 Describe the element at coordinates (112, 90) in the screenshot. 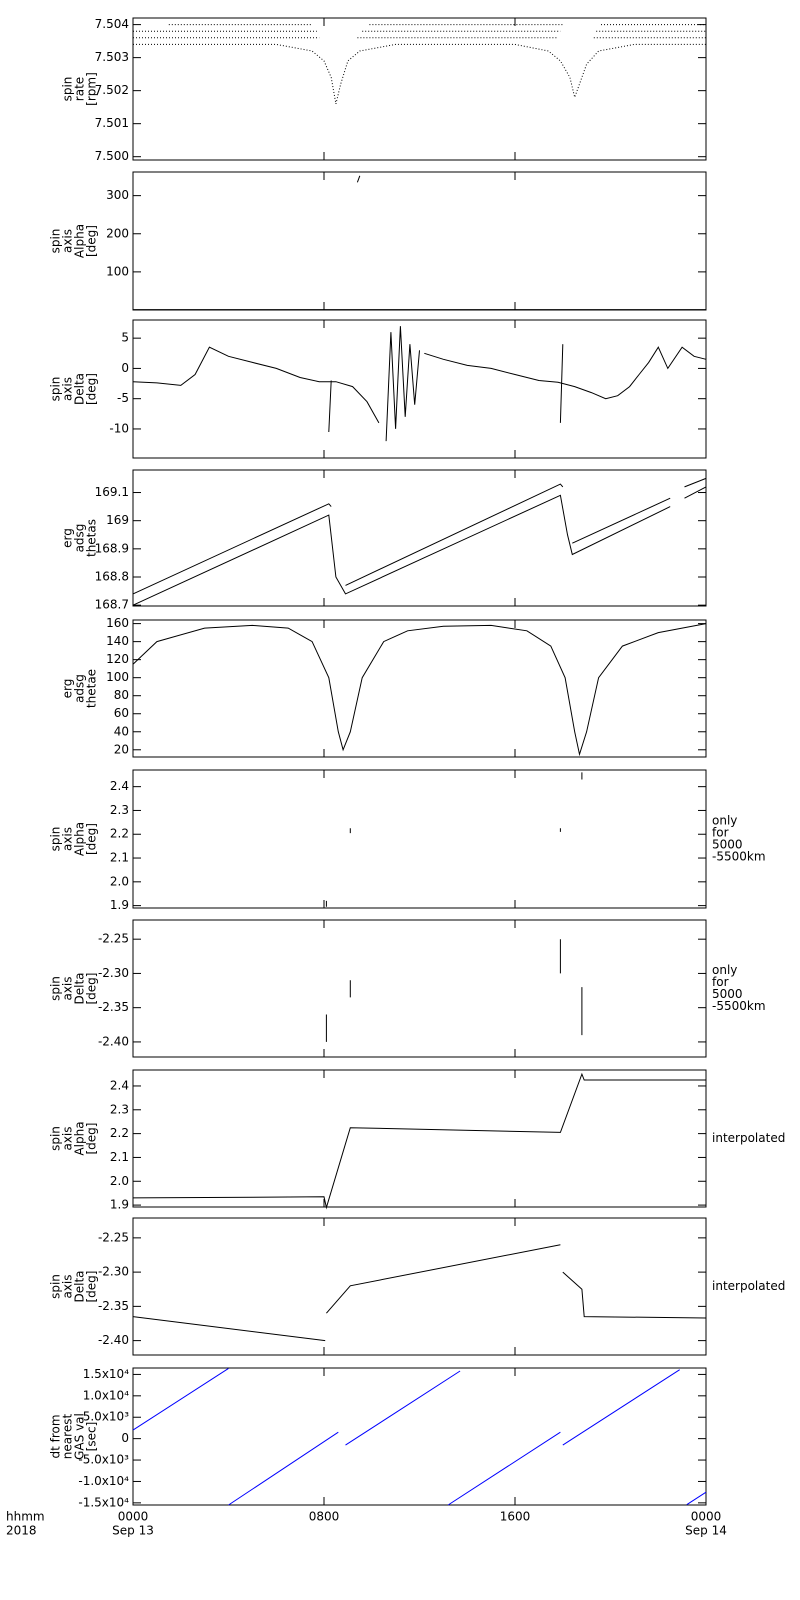

I see `y-tick-label: 7.502` at that location.